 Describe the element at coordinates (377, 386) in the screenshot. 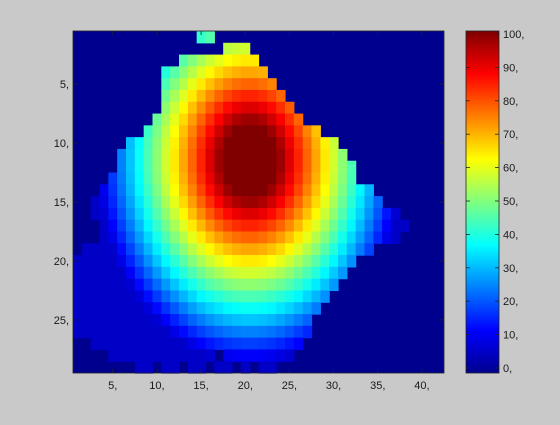

I see `x-tick-label: 35,` at that location.